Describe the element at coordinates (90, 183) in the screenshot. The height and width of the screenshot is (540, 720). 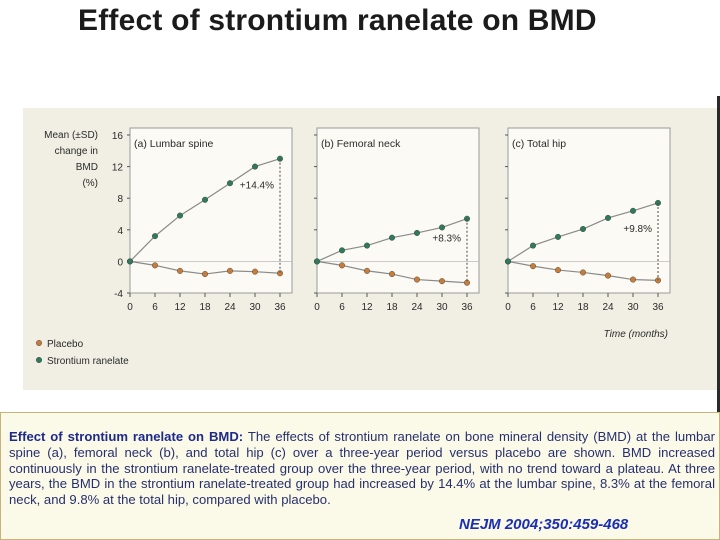
I see `y-axis-label: (%)` at that location.